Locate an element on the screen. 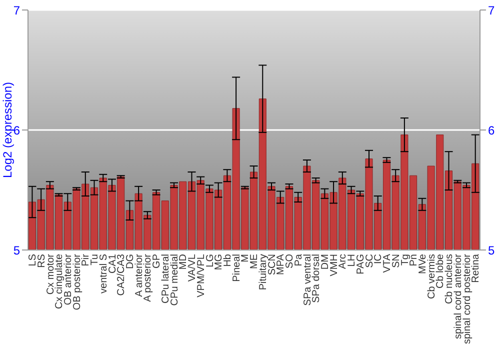 Image resolution: width=500 pixels, height=350 pixels. x-tick-label: ventral S is located at coordinates (104, 274).